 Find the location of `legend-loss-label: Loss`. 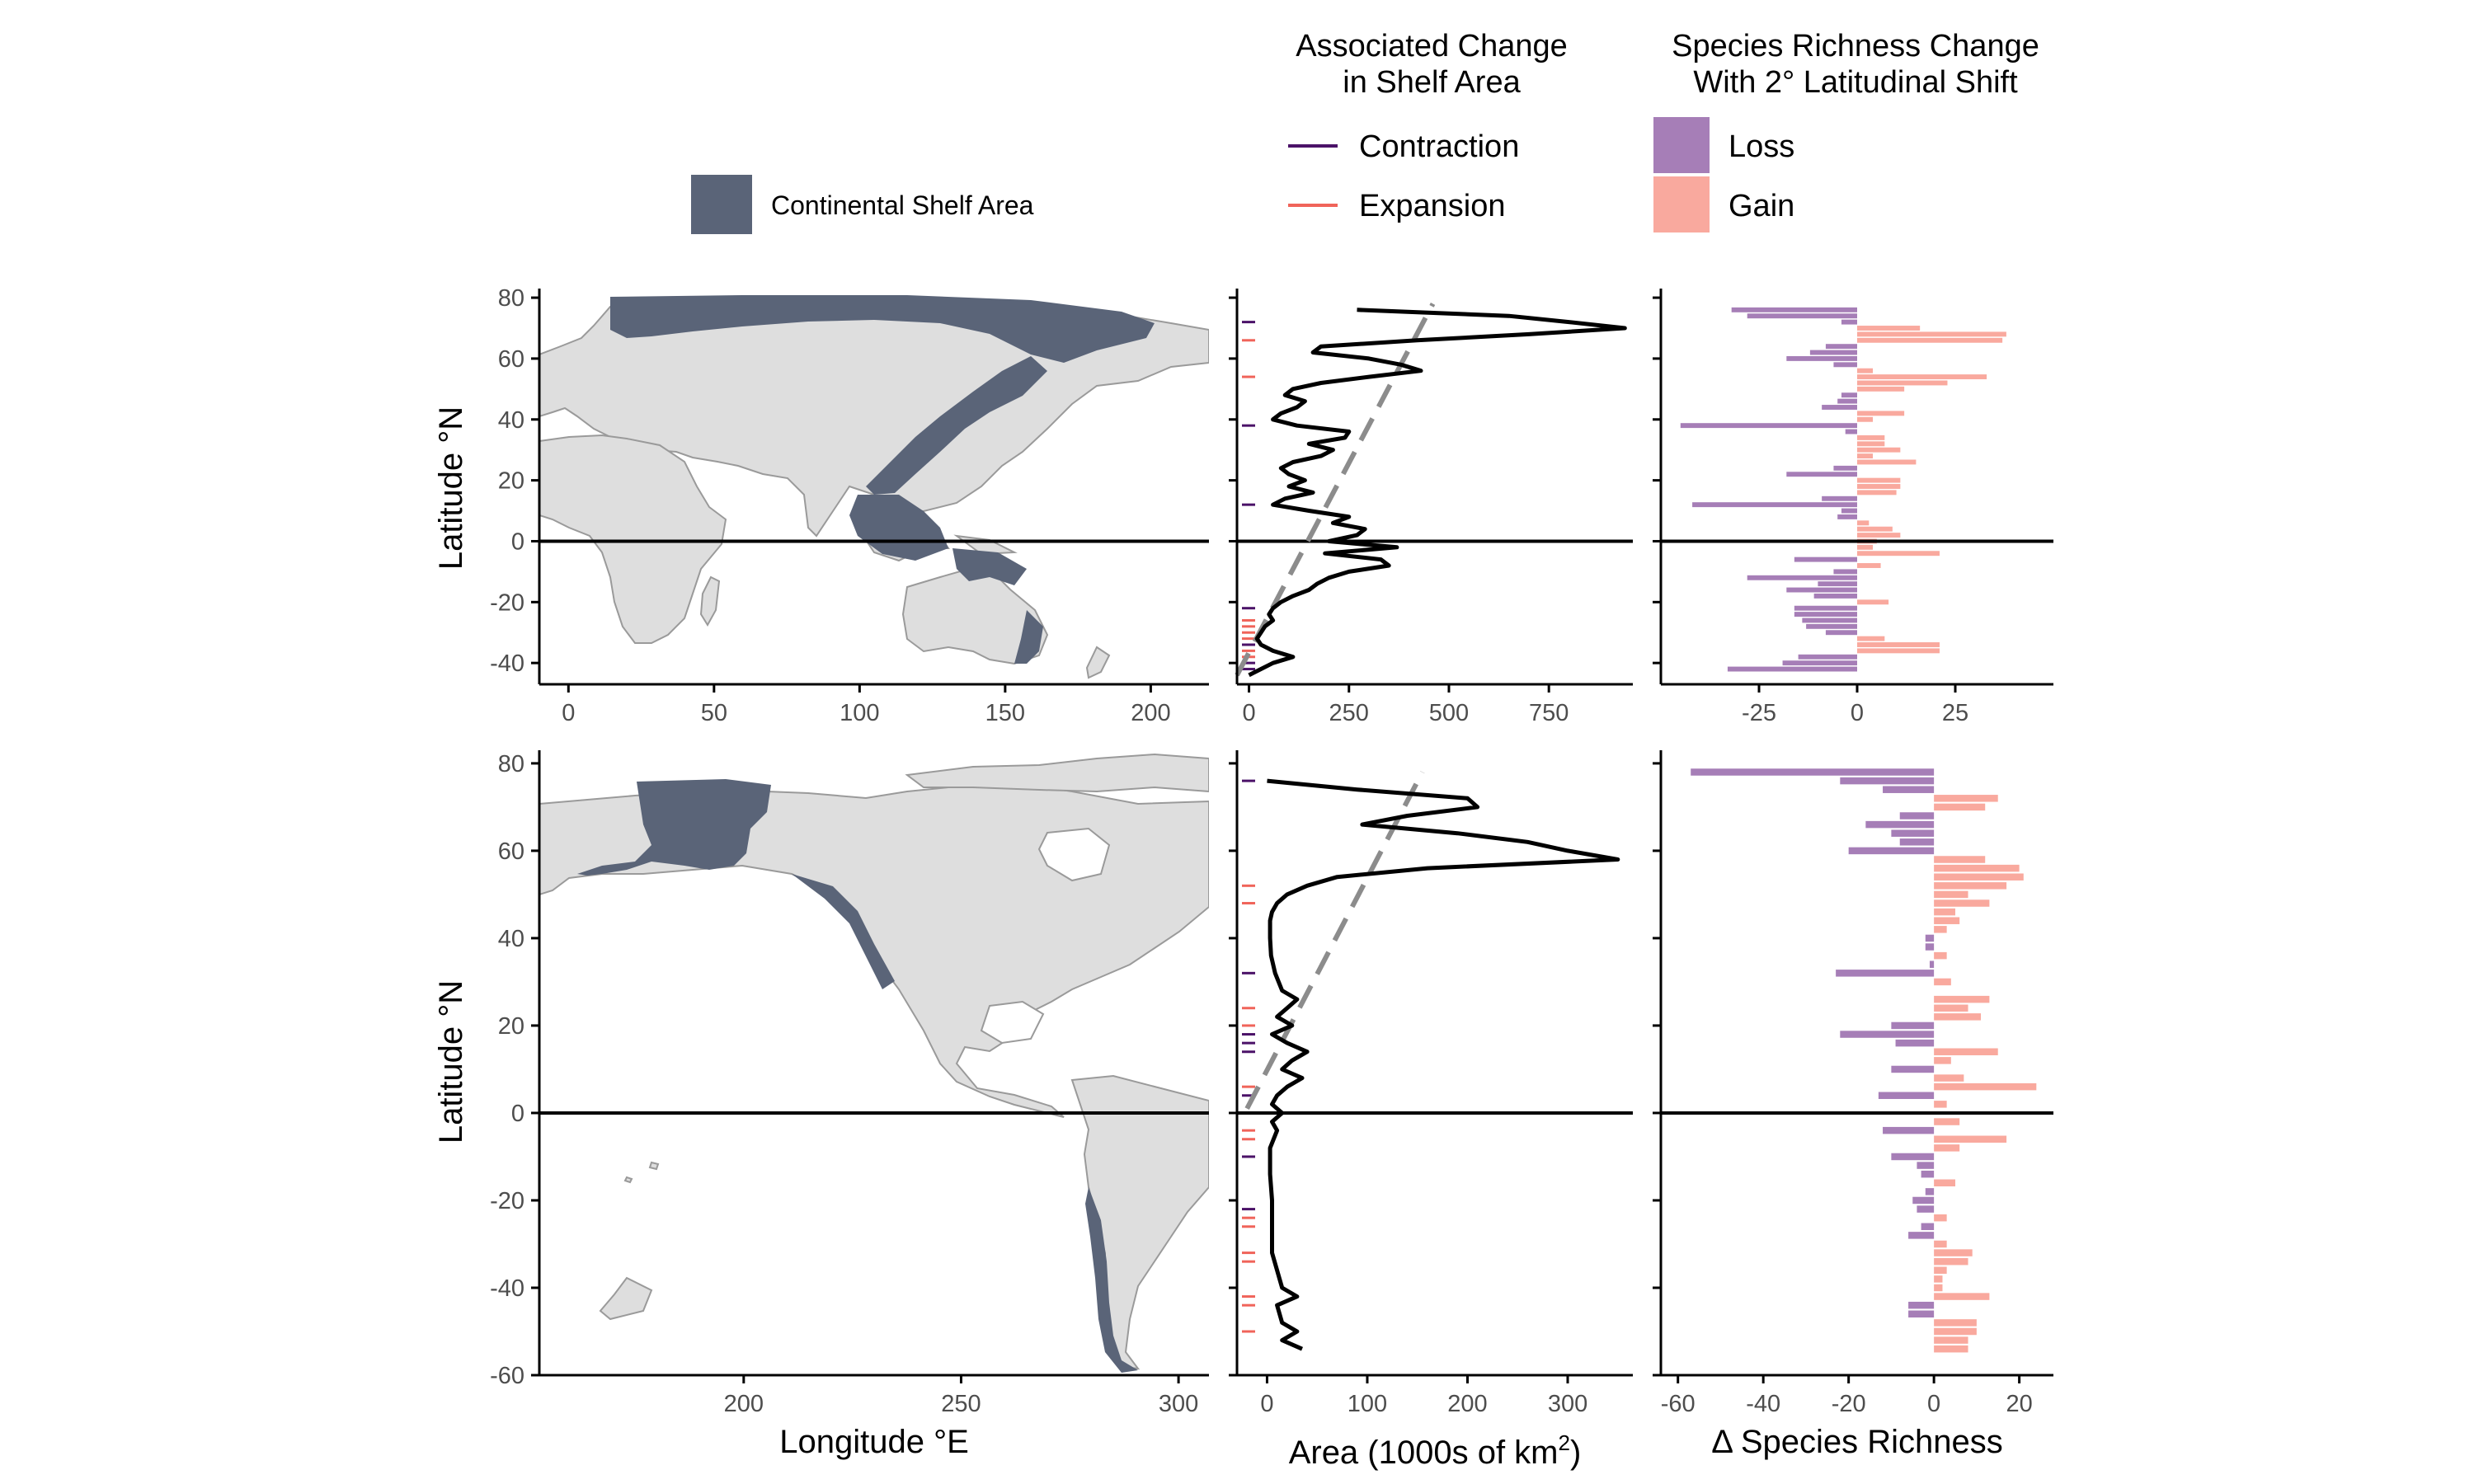

legend-loss-label: Loss is located at coordinates (1761, 146).